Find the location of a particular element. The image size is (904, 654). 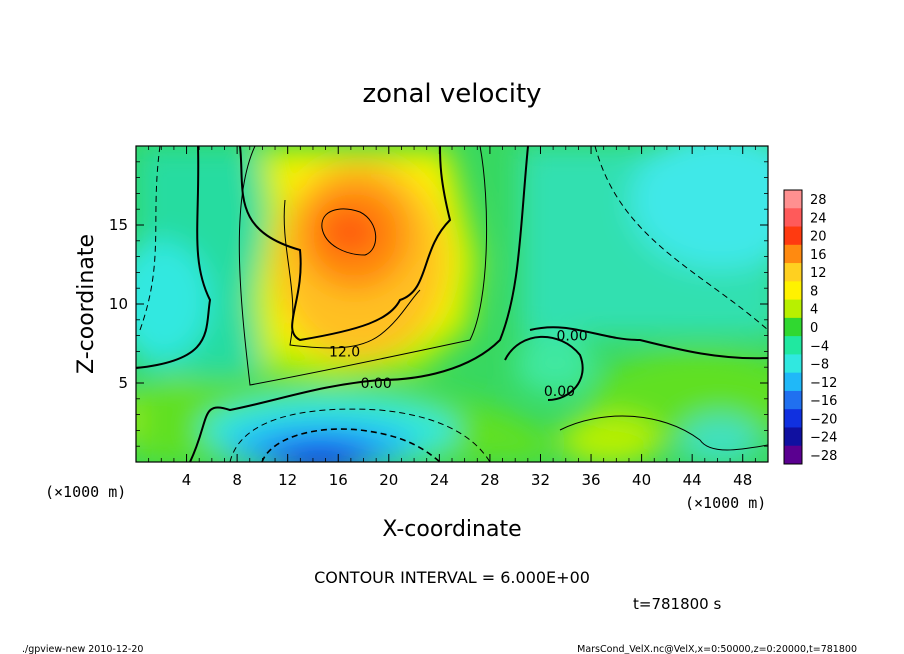

contour-plus6 is located at coordinates (363, 266).